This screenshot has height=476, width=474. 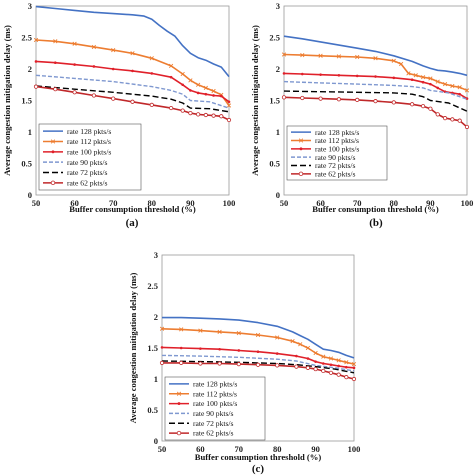 What do you see at coordinates (152, 348) in the screenshot?
I see `y-tick-label: 1.5` at bounding box center [152, 348].